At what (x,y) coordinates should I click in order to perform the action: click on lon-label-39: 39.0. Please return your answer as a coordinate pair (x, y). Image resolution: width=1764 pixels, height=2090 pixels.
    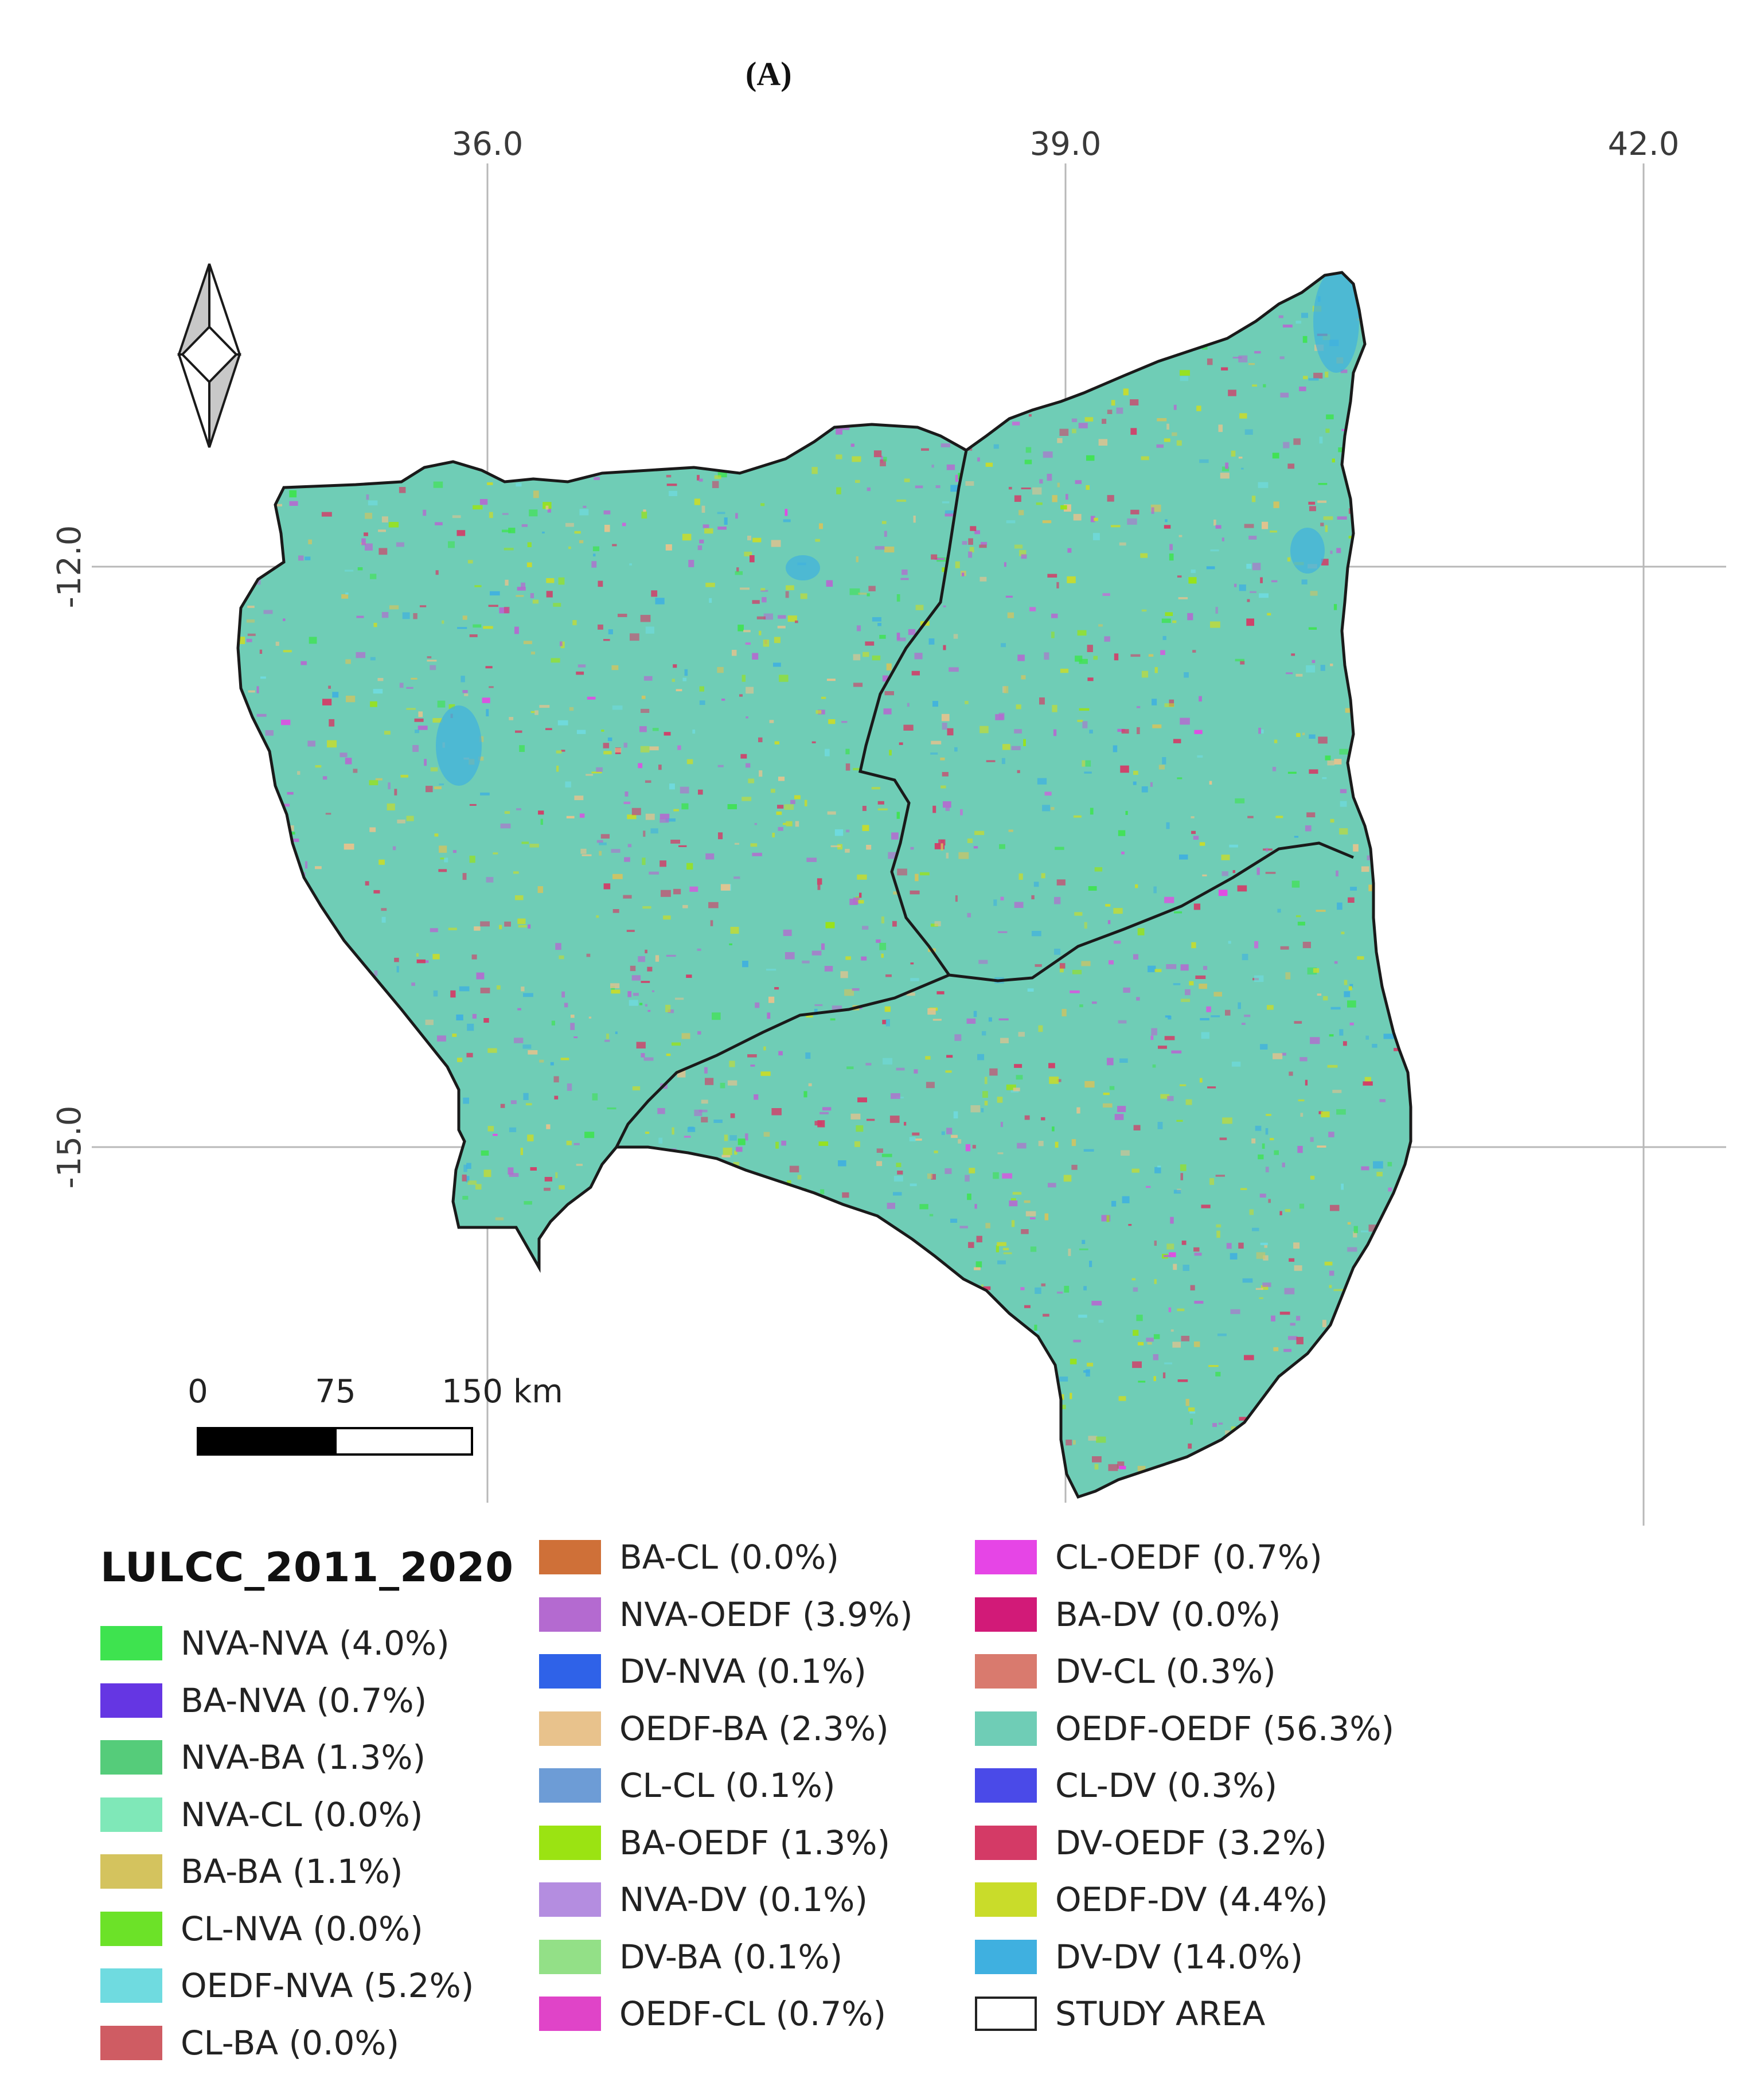
    Looking at the image, I should click on (1066, 144).